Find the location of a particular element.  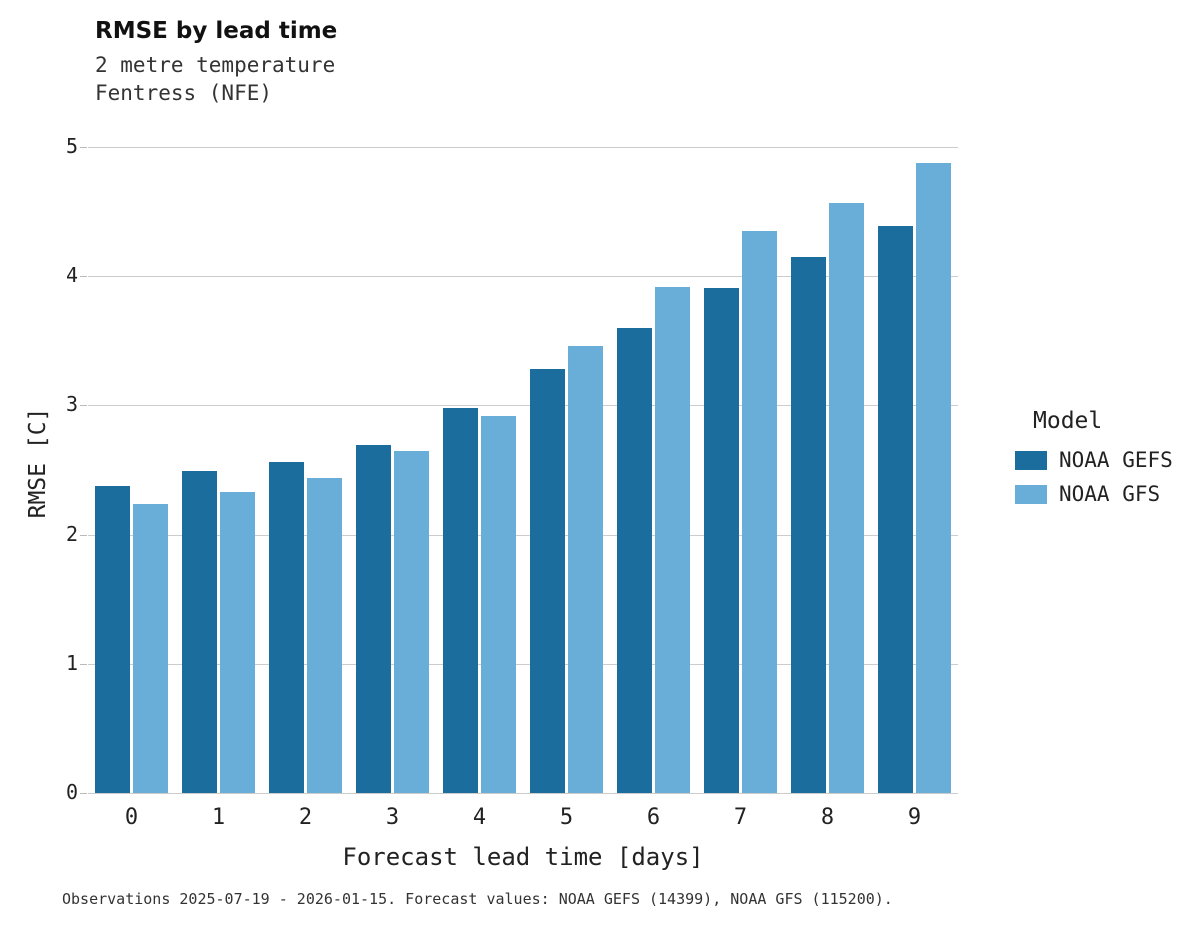

legend-entry-noaa-gefs: NOAA GEFS is located at coordinates (1094, 460).